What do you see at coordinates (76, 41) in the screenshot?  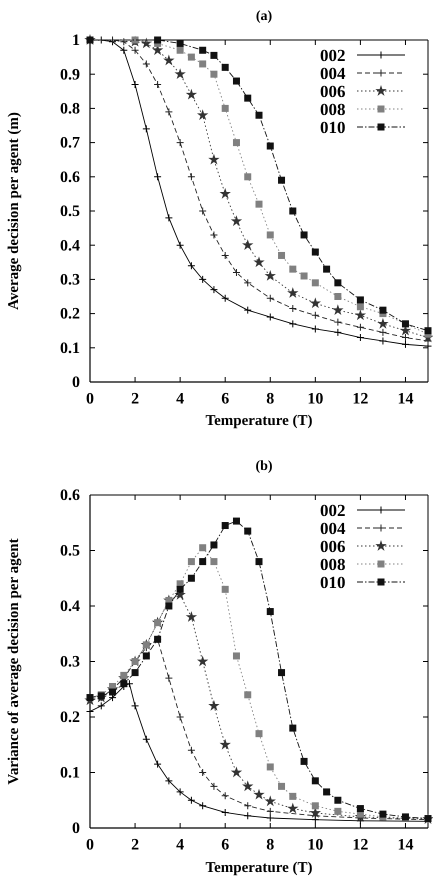 I see `y-tick-label: 1` at bounding box center [76, 41].